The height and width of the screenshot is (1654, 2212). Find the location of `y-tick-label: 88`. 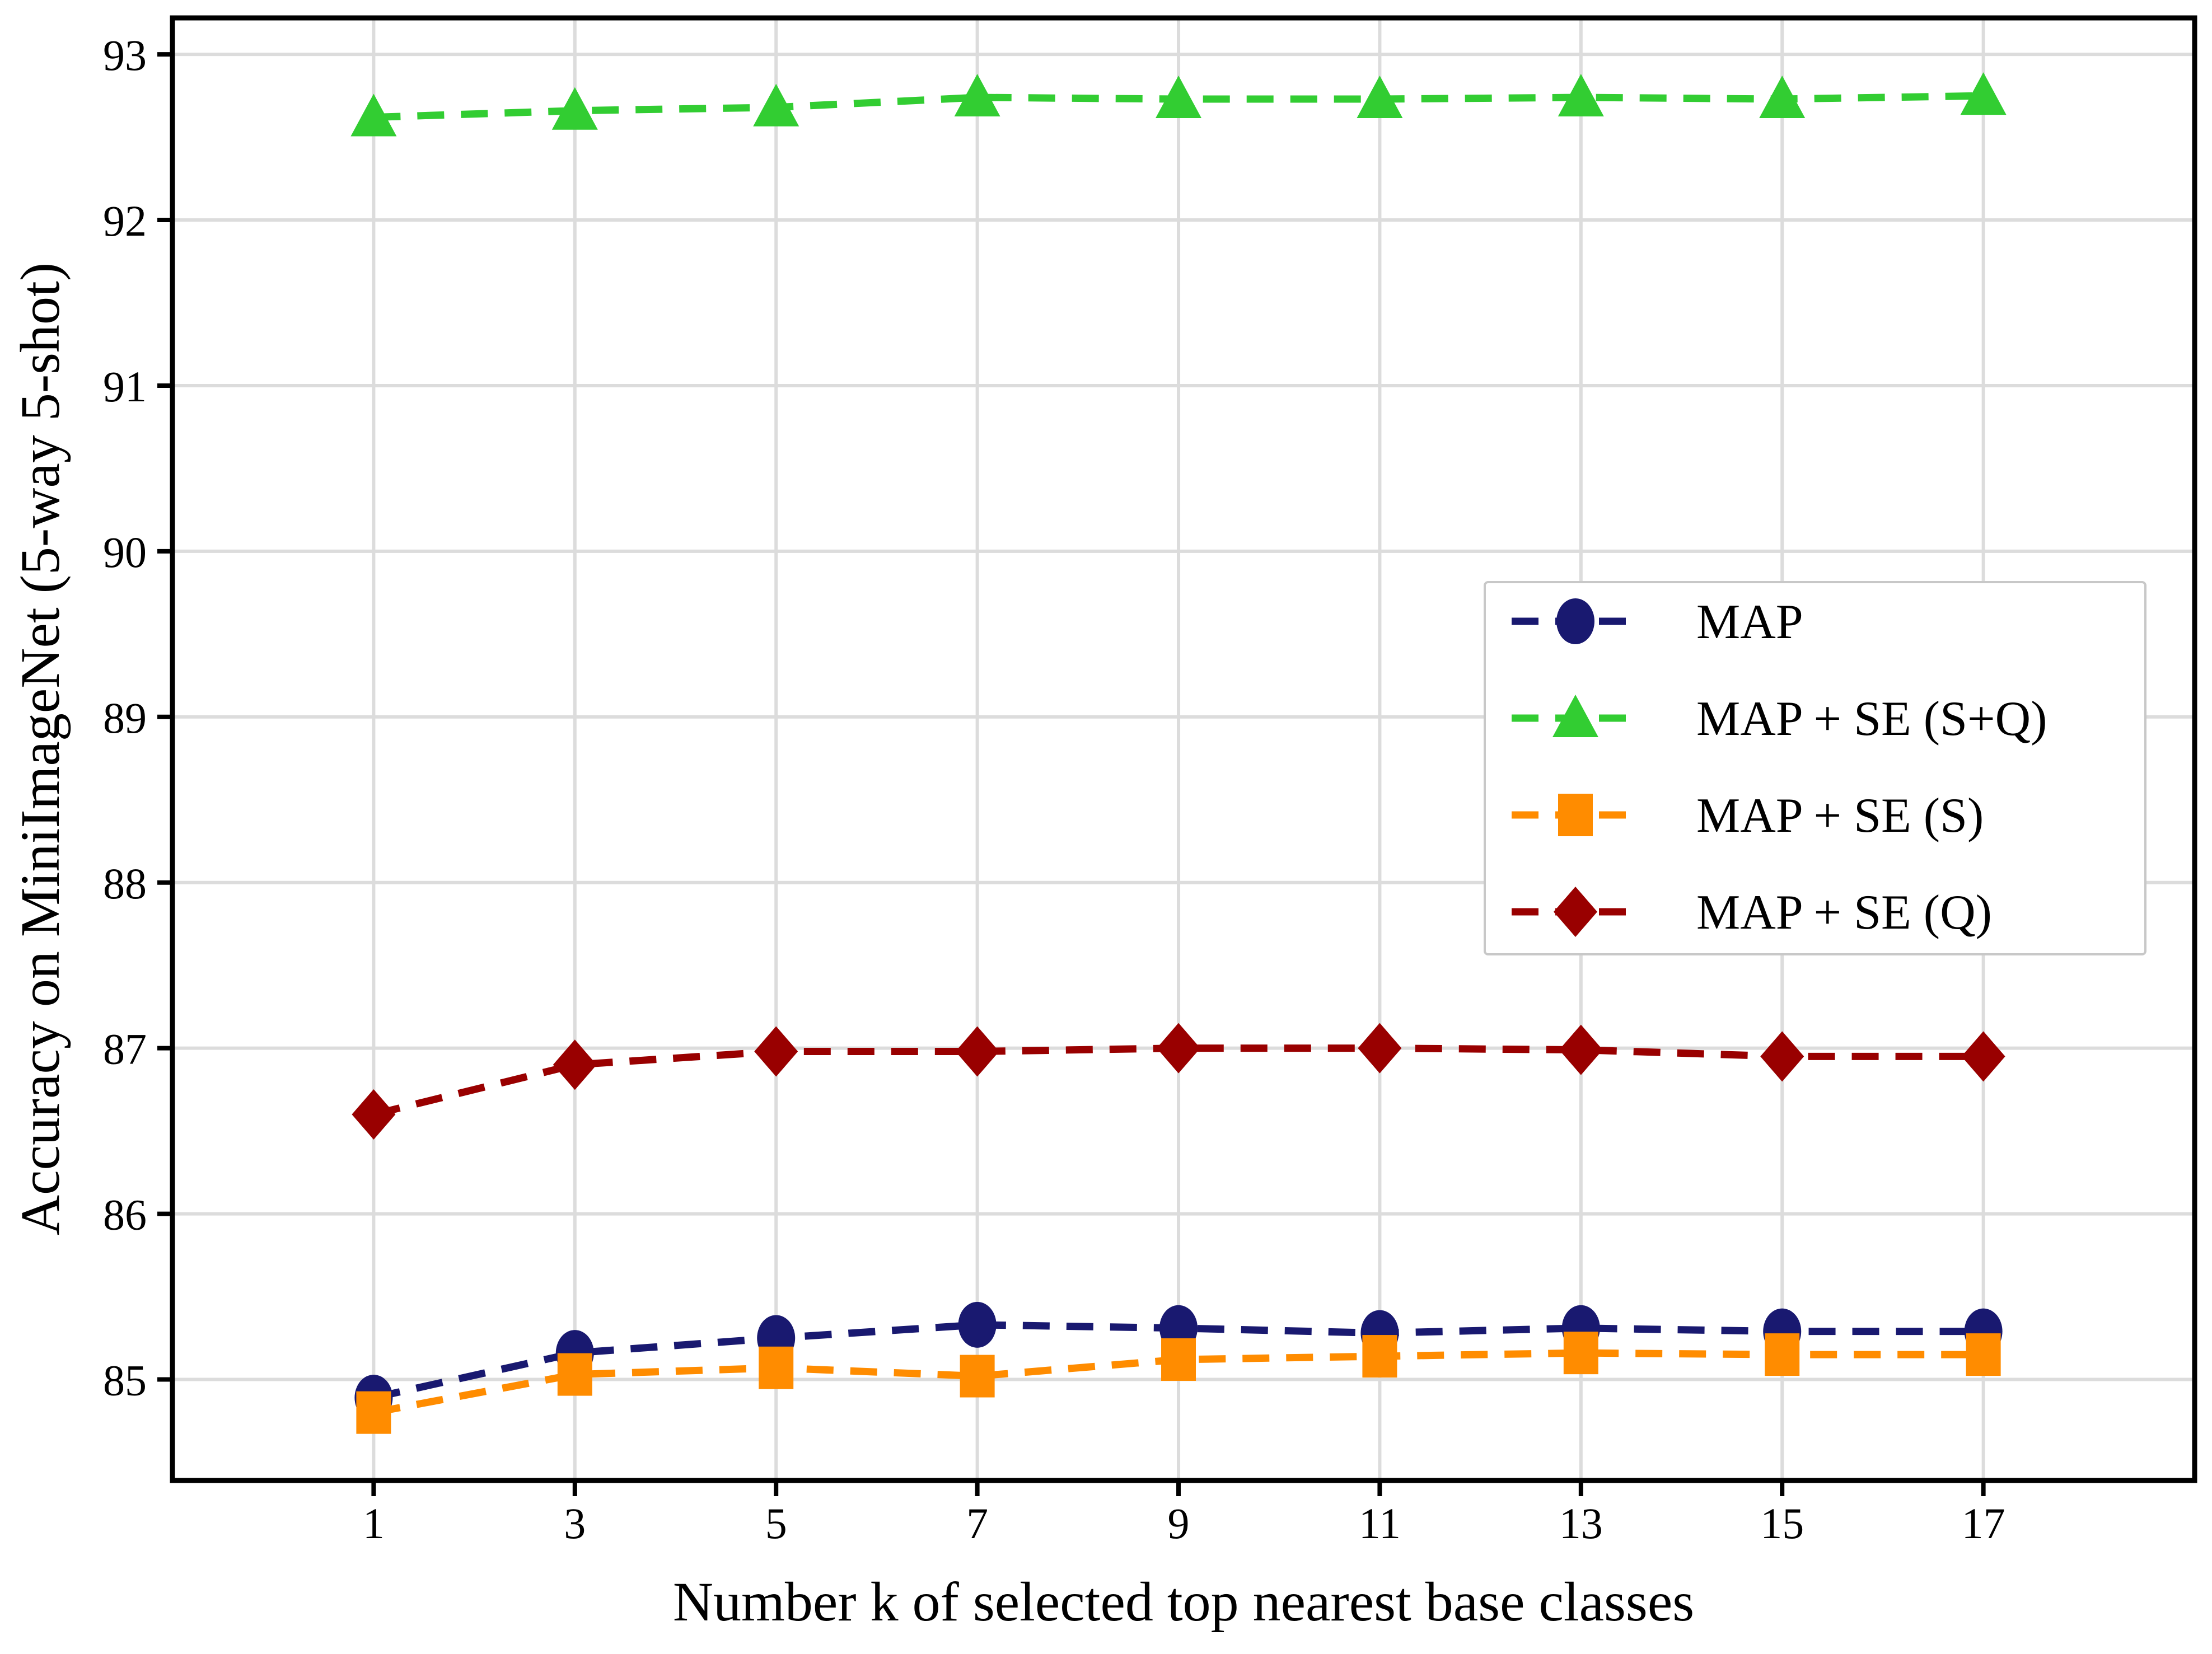

y-tick-label: 88 is located at coordinates (125, 883).